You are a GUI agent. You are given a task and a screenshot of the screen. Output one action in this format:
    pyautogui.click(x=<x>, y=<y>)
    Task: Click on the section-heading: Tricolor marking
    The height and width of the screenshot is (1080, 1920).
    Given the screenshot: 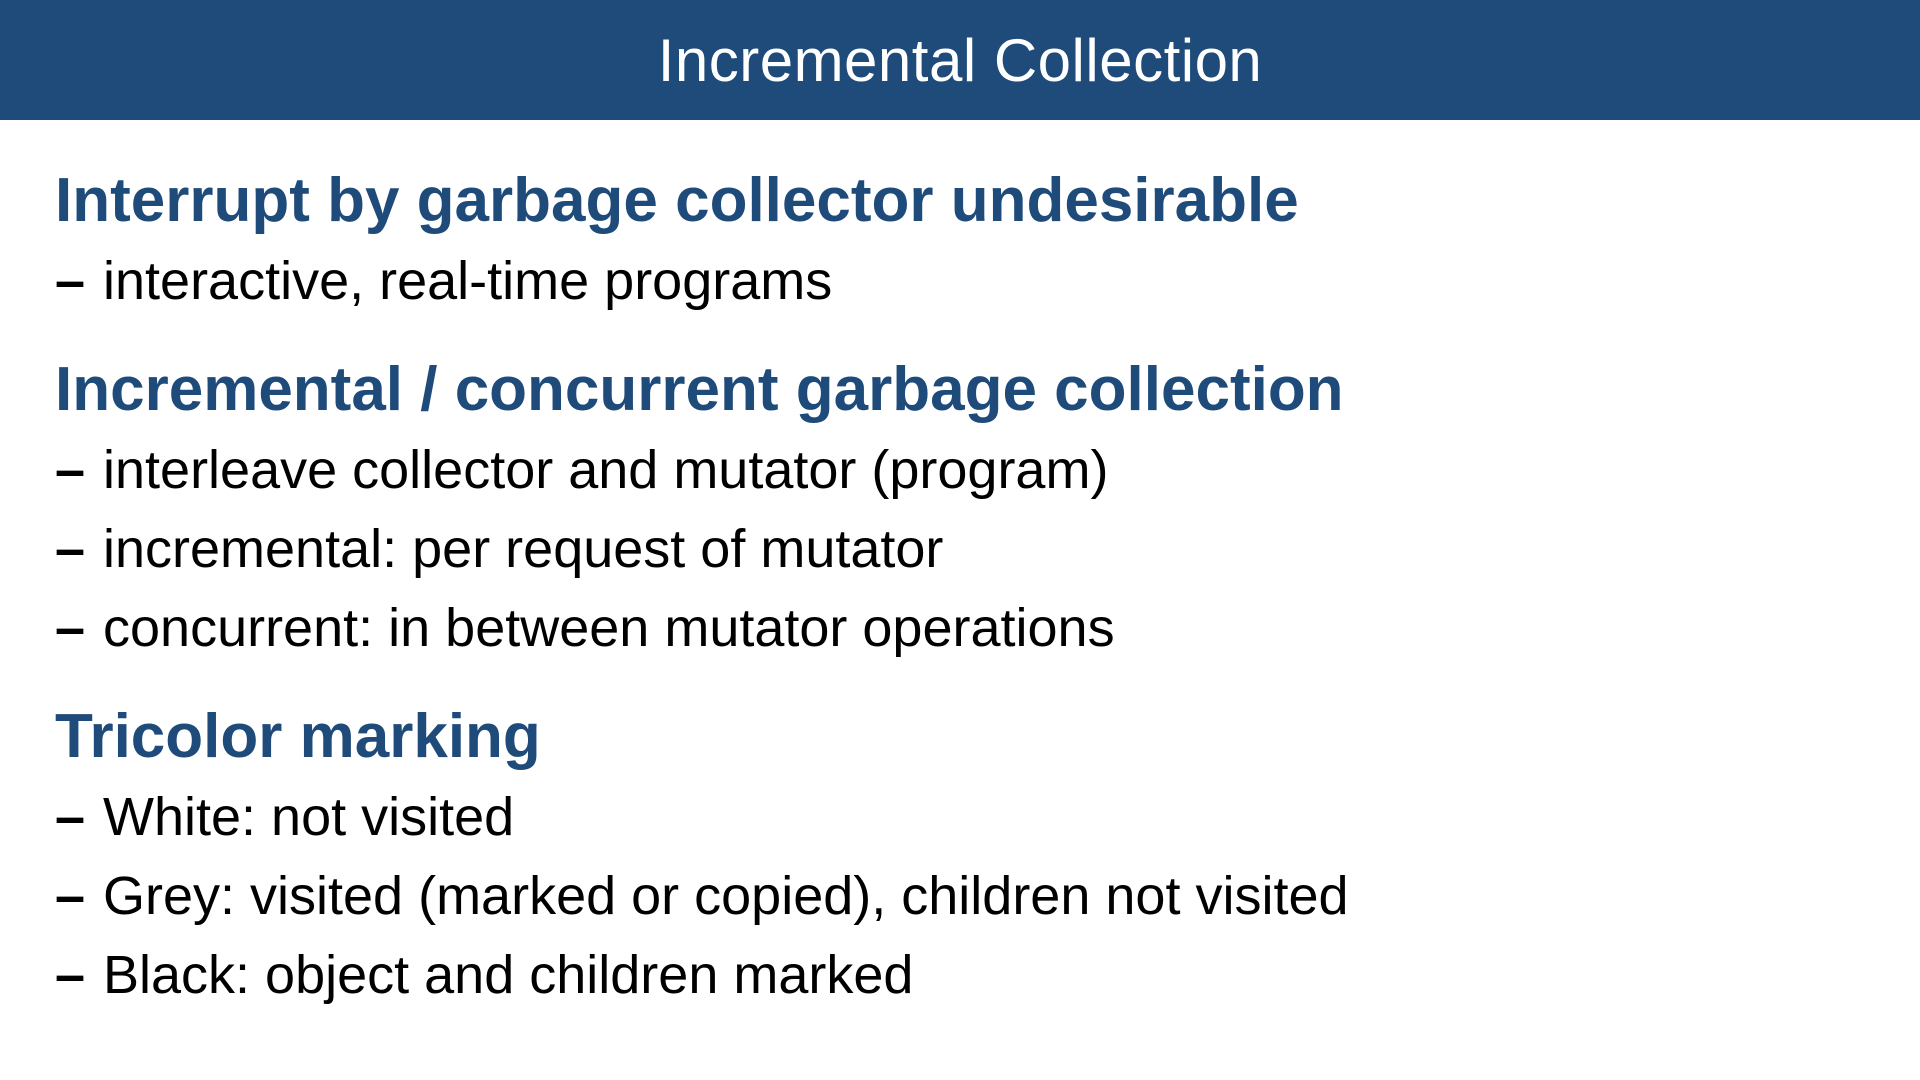 What is the action you would take?
    pyautogui.click(x=298, y=736)
    